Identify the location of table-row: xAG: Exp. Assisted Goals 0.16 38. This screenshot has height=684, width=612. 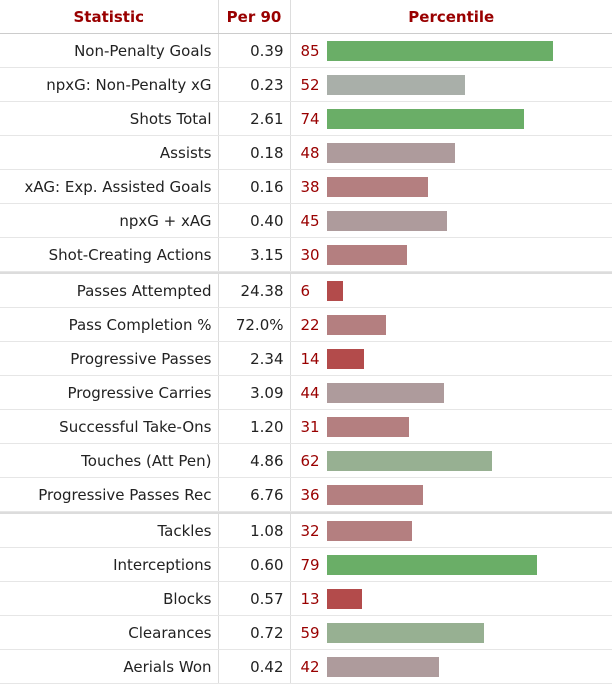
(306, 186).